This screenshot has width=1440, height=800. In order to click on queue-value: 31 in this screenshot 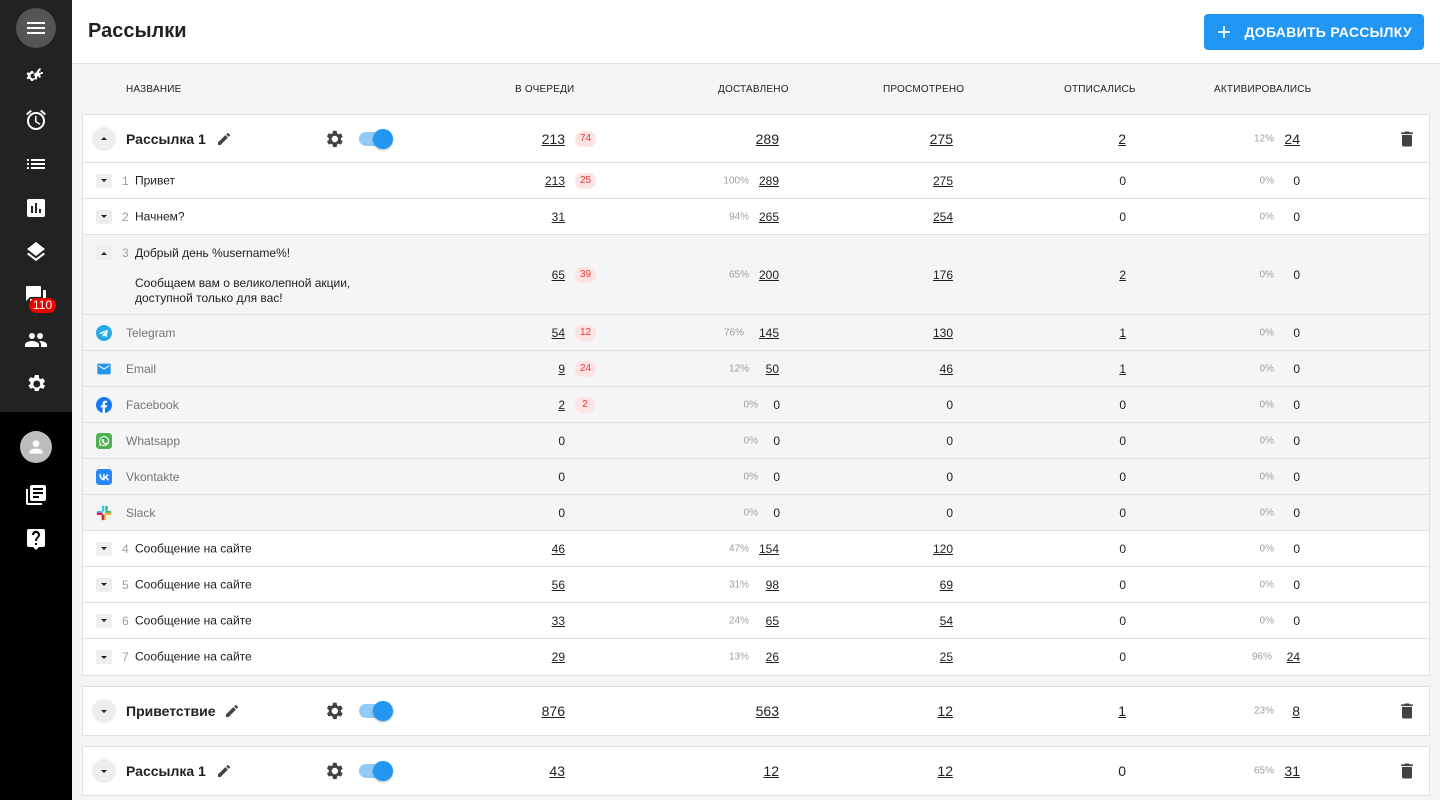, I will do `click(558, 216)`.